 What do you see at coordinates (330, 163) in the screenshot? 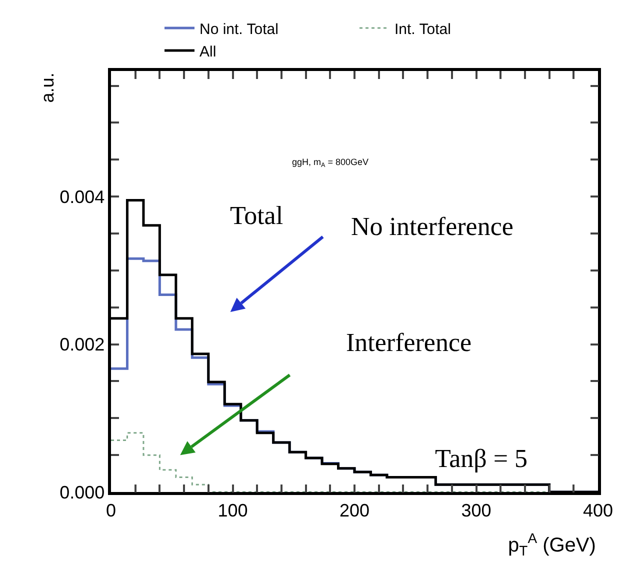
I see `annotation: ggH, m$_{A}$ = 800GeV` at bounding box center [330, 163].